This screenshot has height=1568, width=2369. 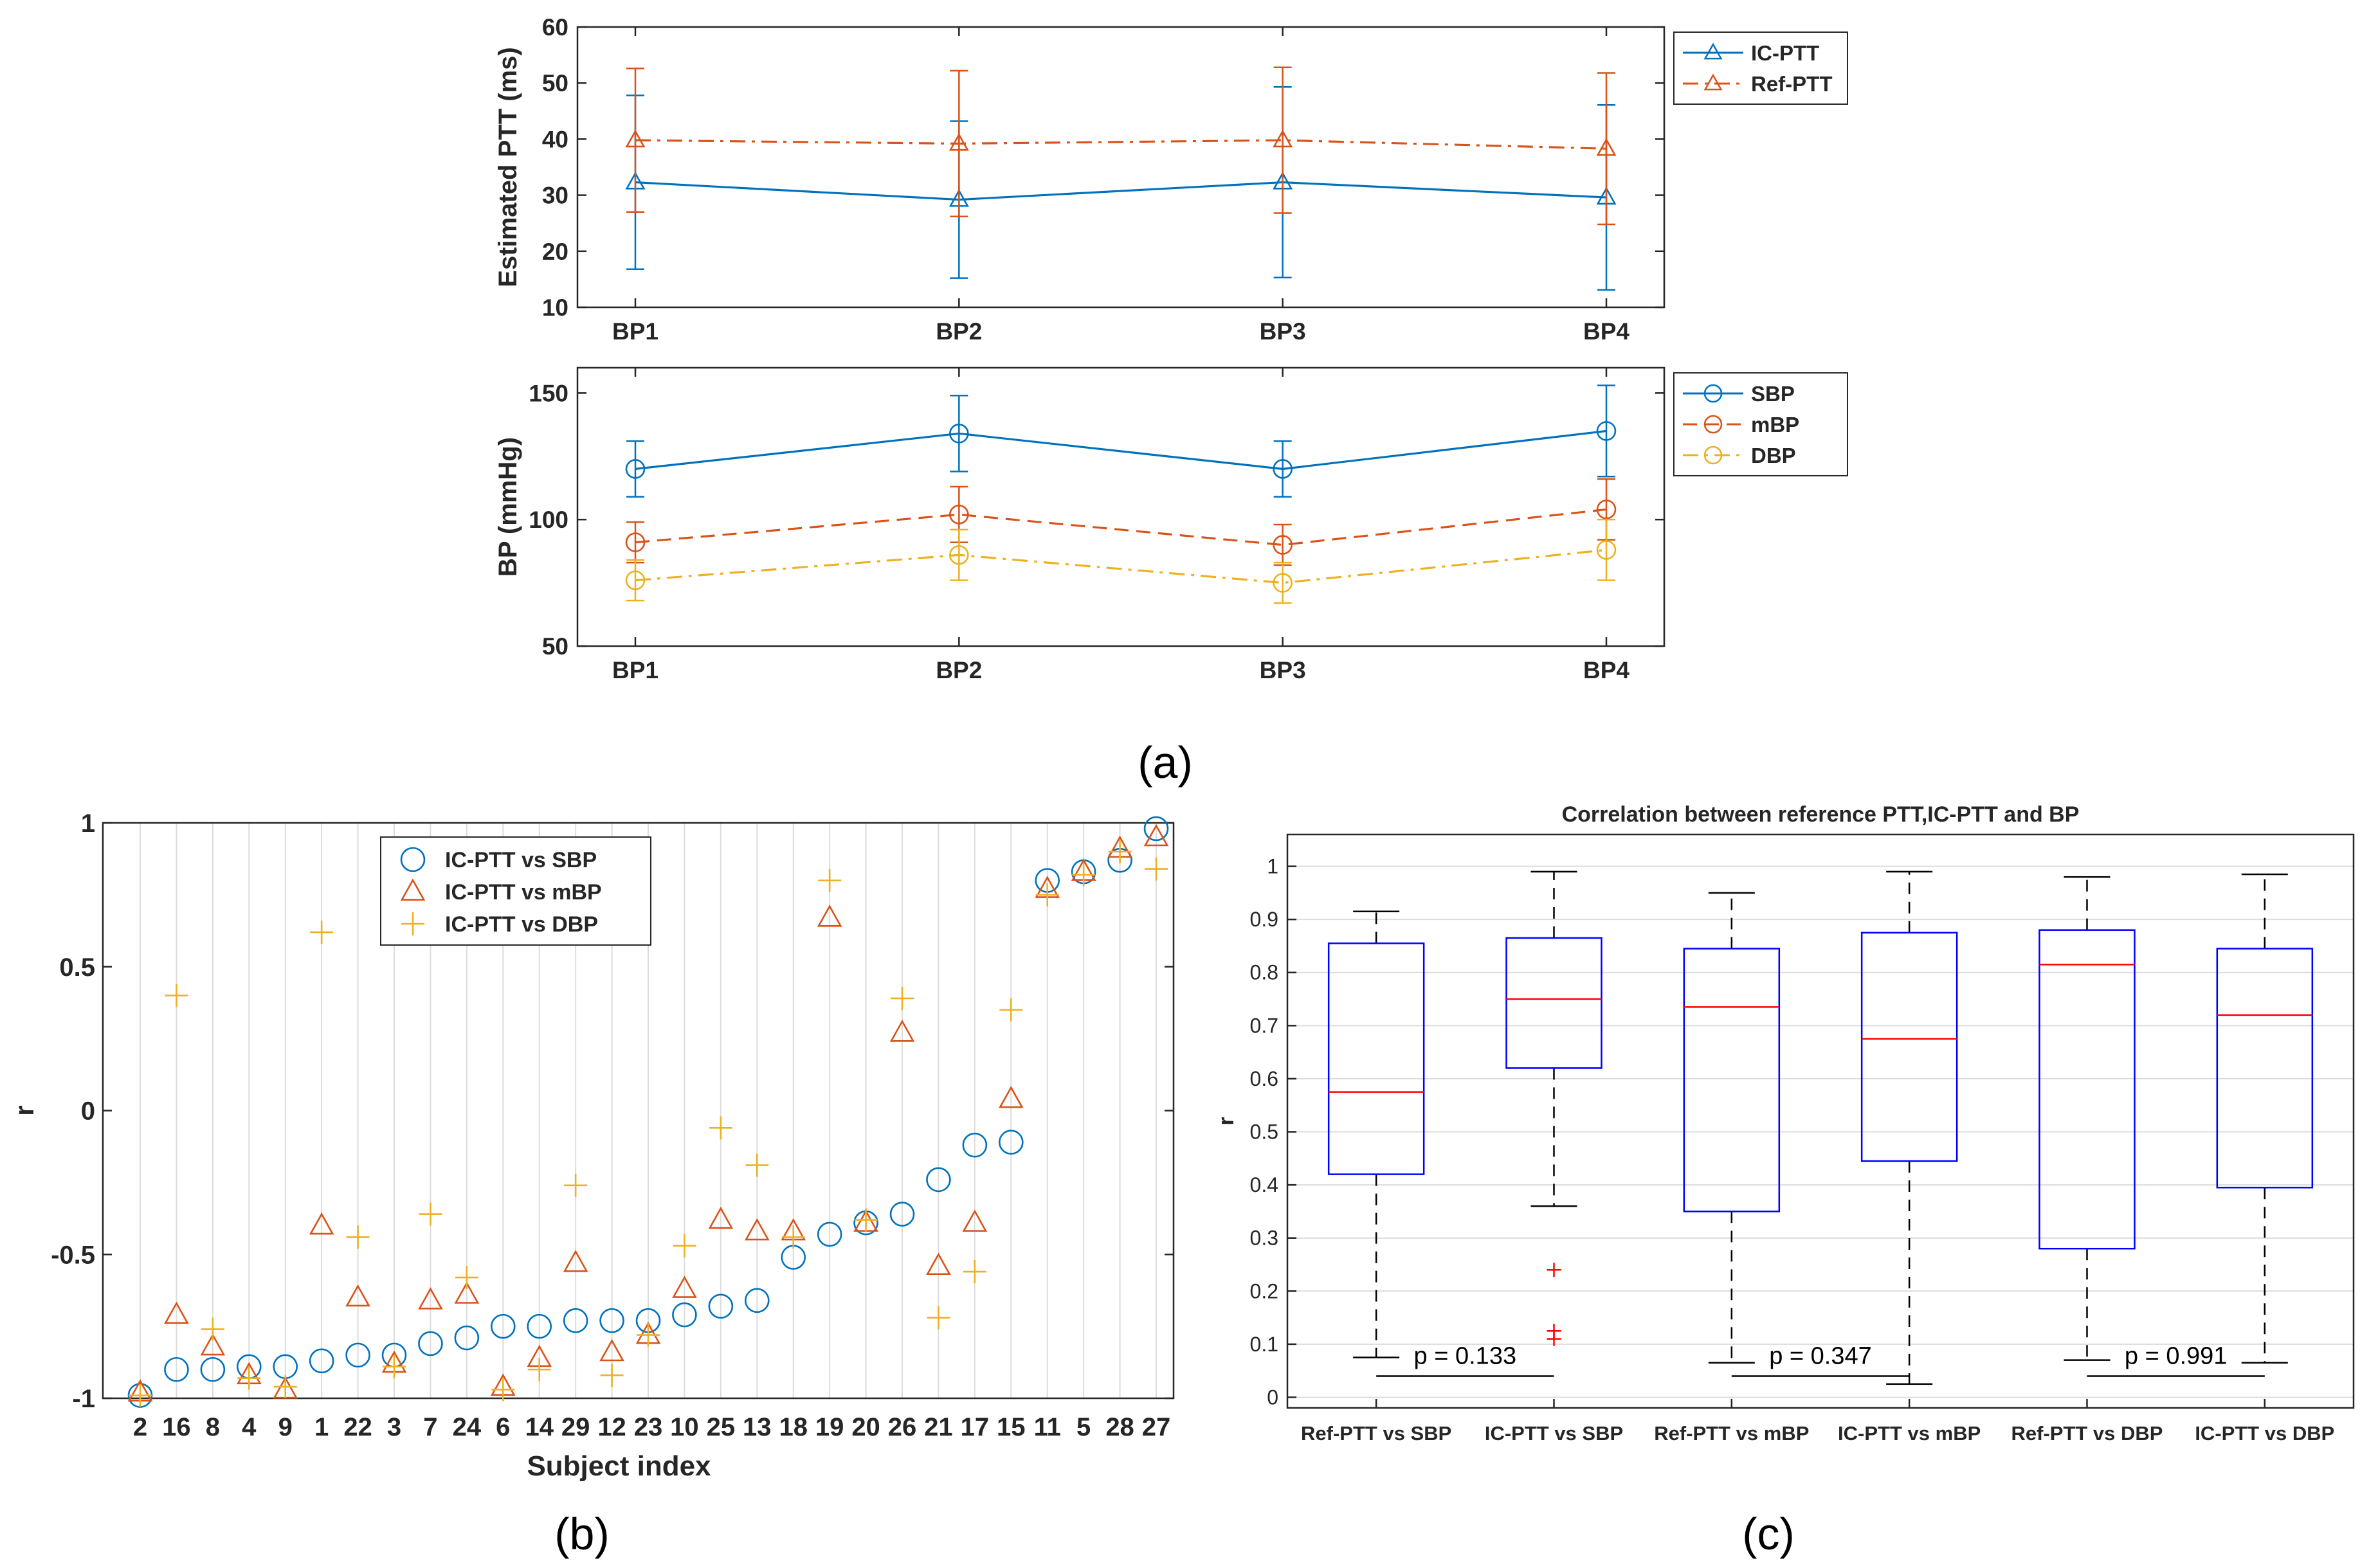 I want to click on y-tick-label: 50, so click(x=555, y=83).